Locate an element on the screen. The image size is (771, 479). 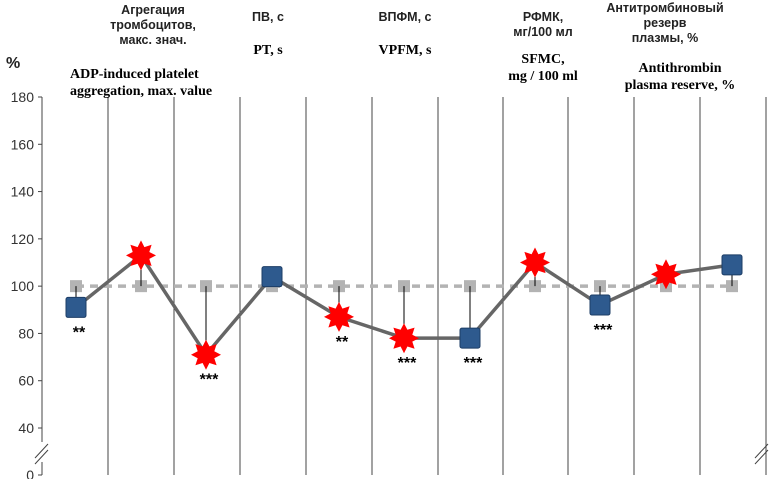
header-line: SFMC, is located at coordinates (543, 59).